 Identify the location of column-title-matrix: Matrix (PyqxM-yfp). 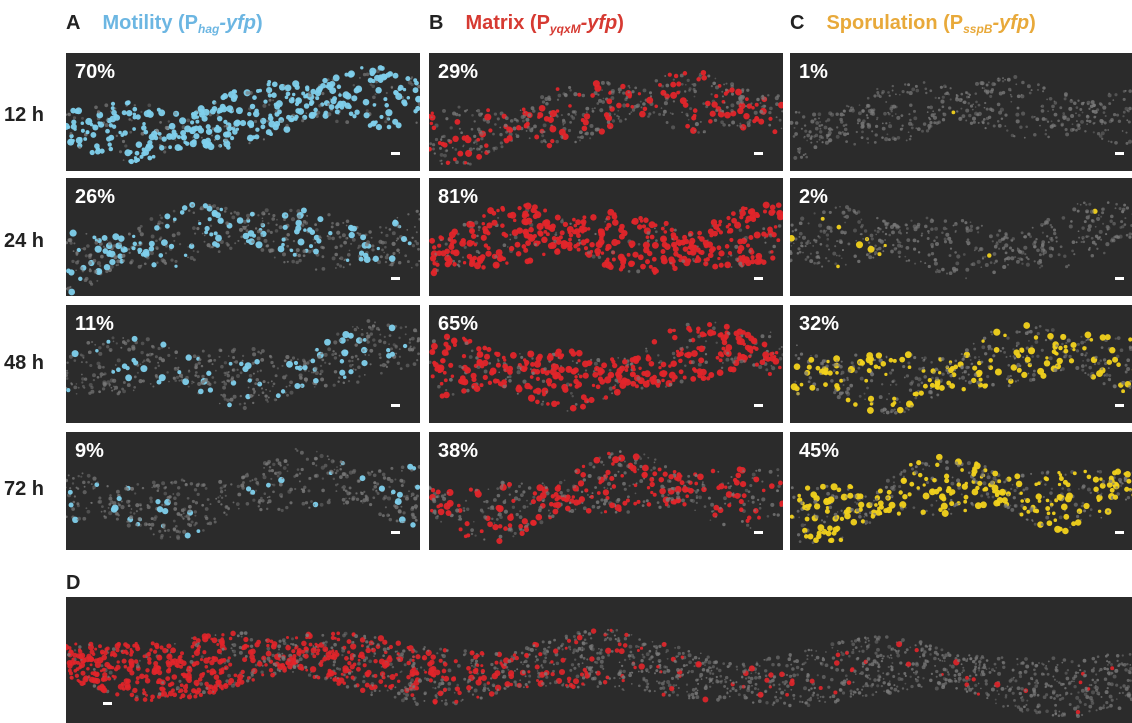
(544, 23).